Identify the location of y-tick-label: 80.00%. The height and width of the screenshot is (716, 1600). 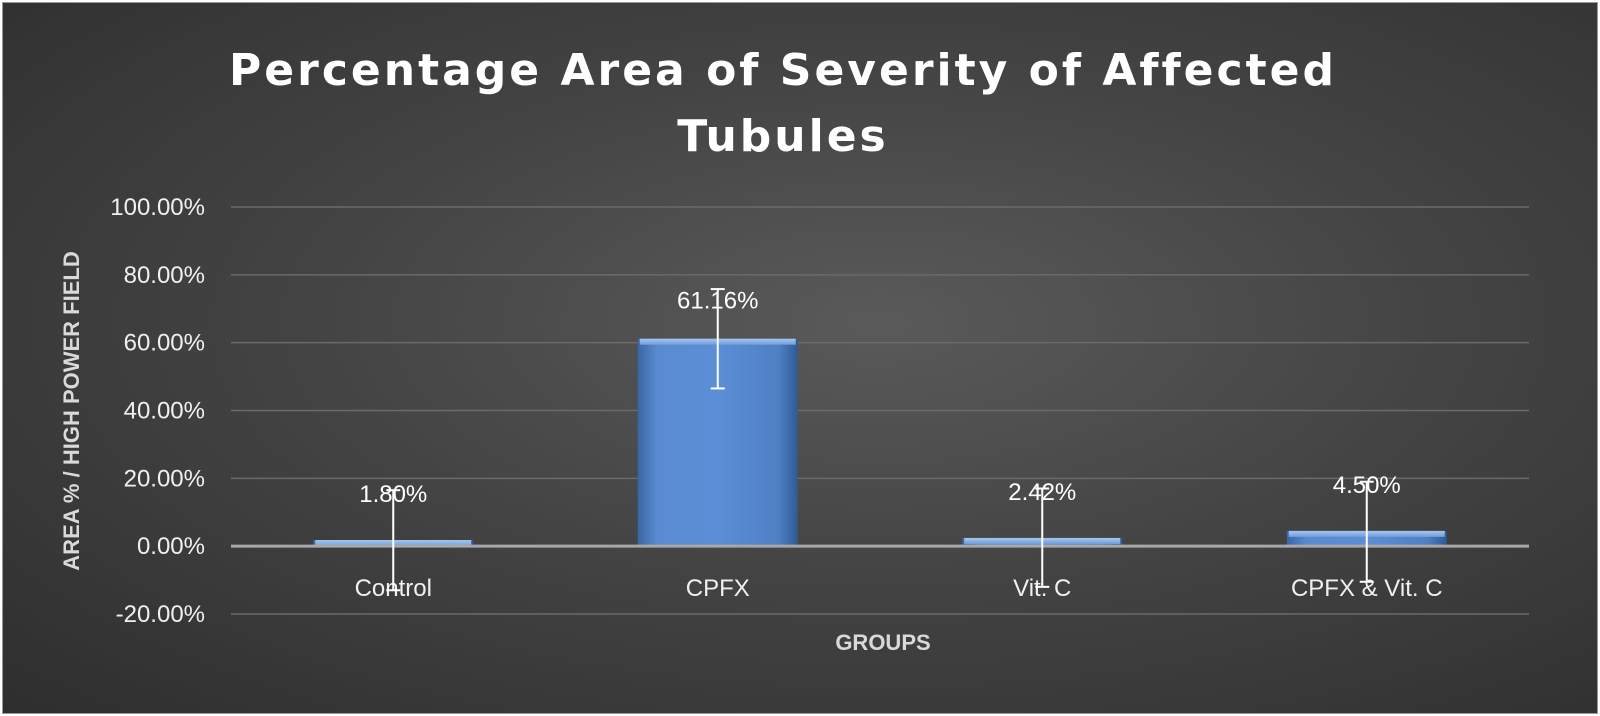
(164, 275).